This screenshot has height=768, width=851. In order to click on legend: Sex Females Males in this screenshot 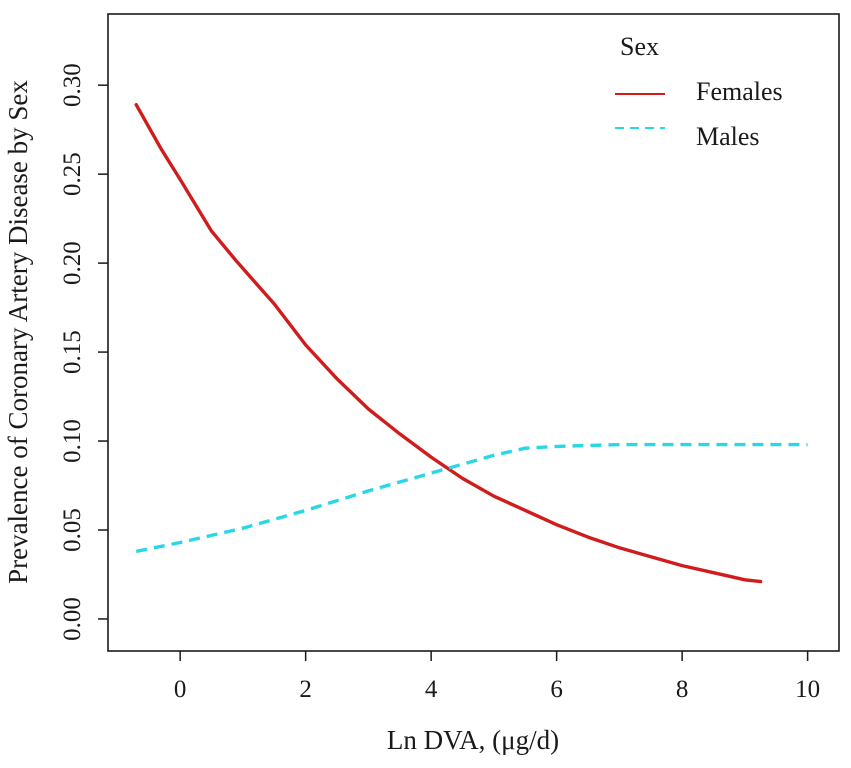, I will do `click(699, 91)`.